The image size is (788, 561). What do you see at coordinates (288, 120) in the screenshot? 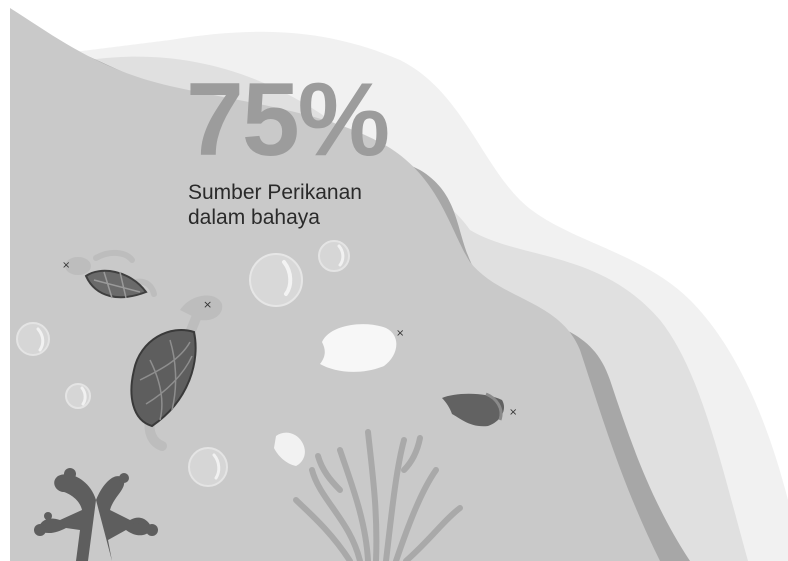
I see `fish-resource-percentage: 75%` at bounding box center [288, 120].